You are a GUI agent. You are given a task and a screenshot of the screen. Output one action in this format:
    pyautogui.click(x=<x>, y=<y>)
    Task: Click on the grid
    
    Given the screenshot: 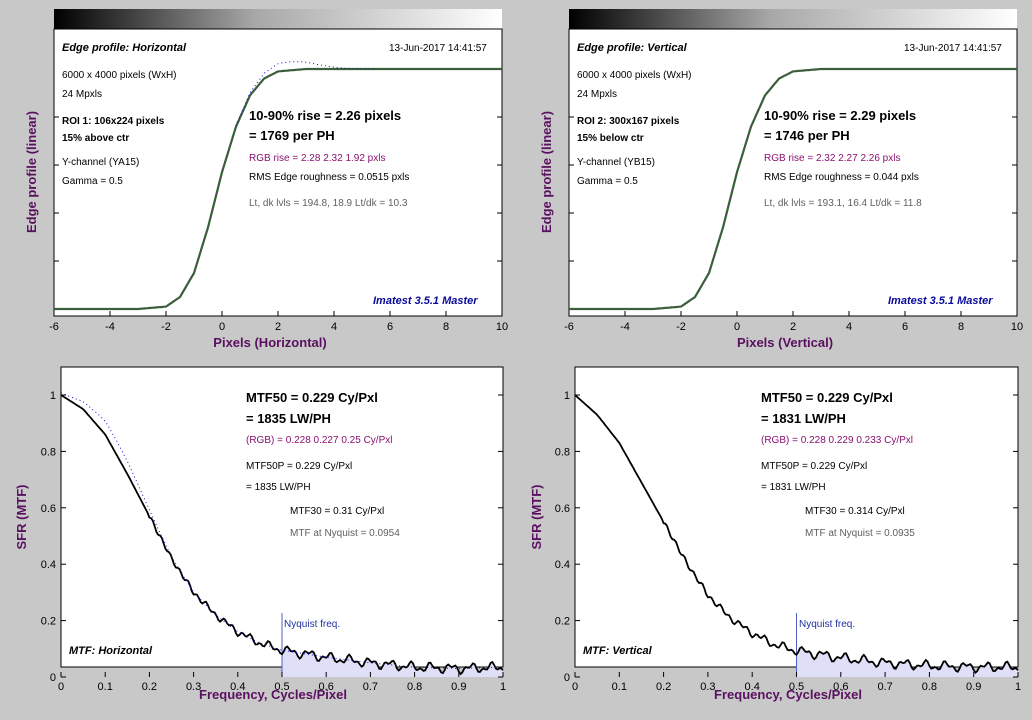 What is the action you would take?
    pyautogui.click(x=793, y=216)
    